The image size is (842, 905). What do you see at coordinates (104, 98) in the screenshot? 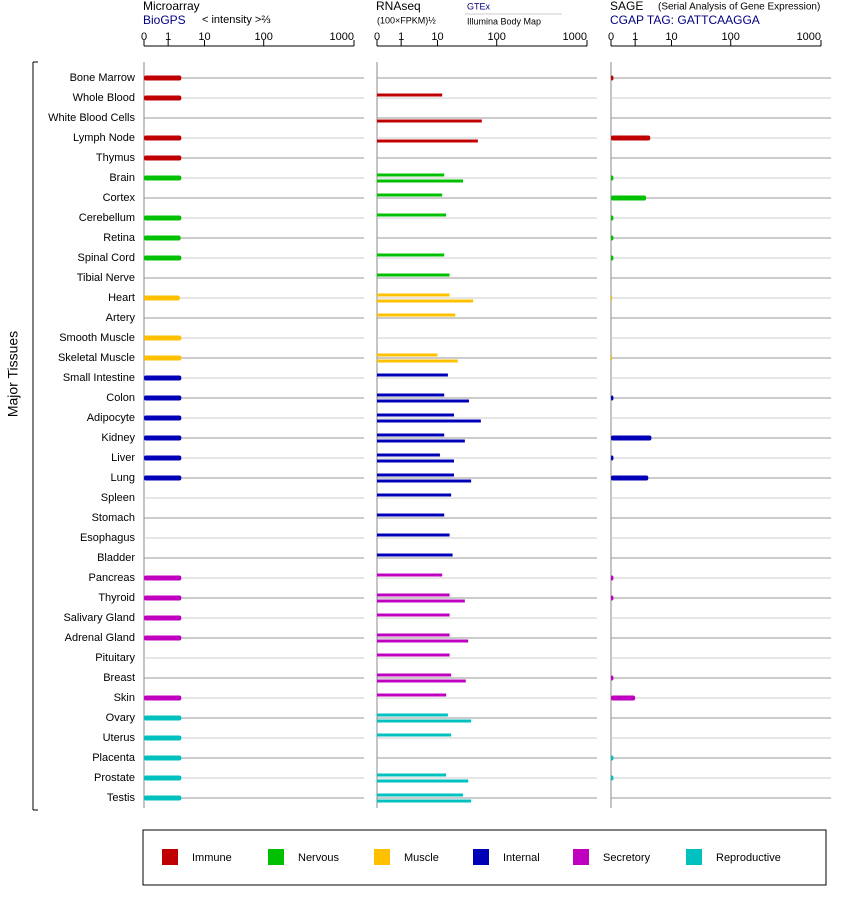
I see `category-label: Whole Blood` at bounding box center [104, 98].